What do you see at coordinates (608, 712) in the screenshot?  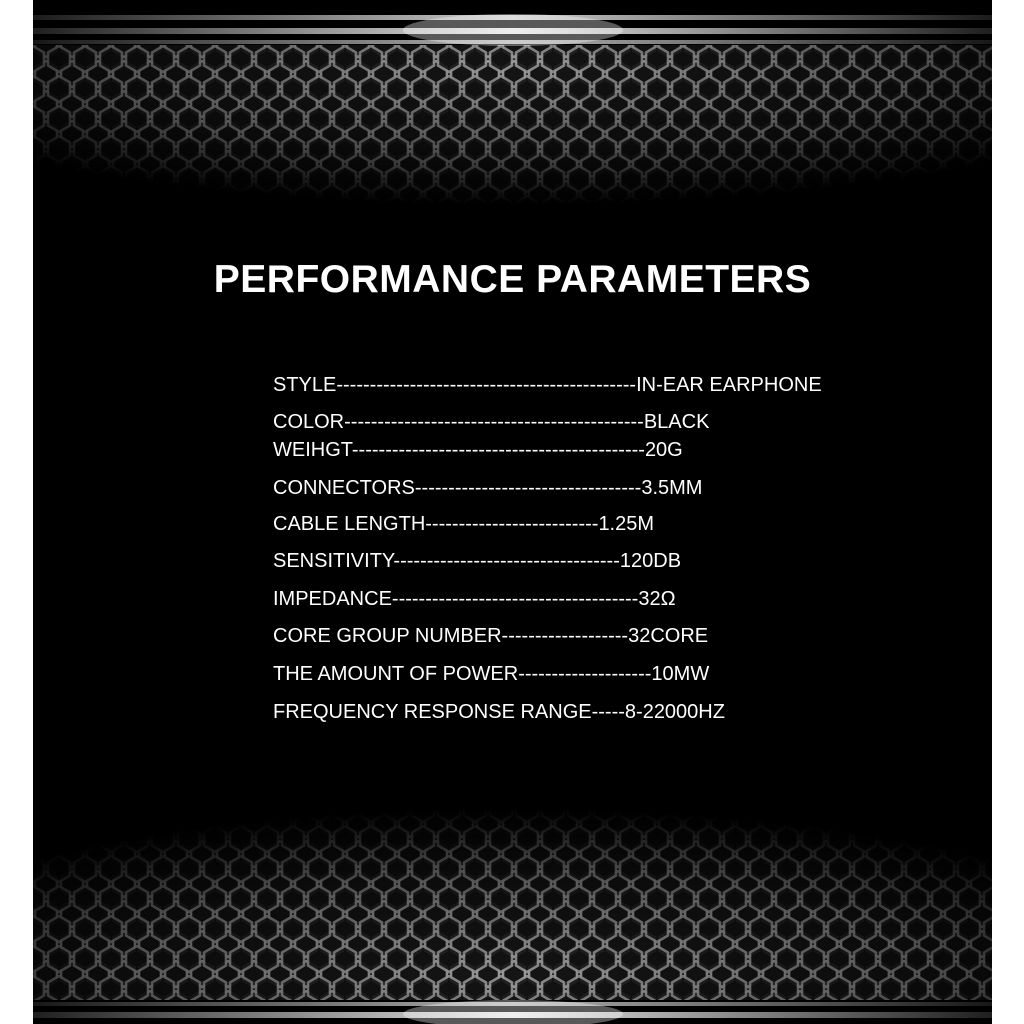 I see `spec-leader: -----` at bounding box center [608, 712].